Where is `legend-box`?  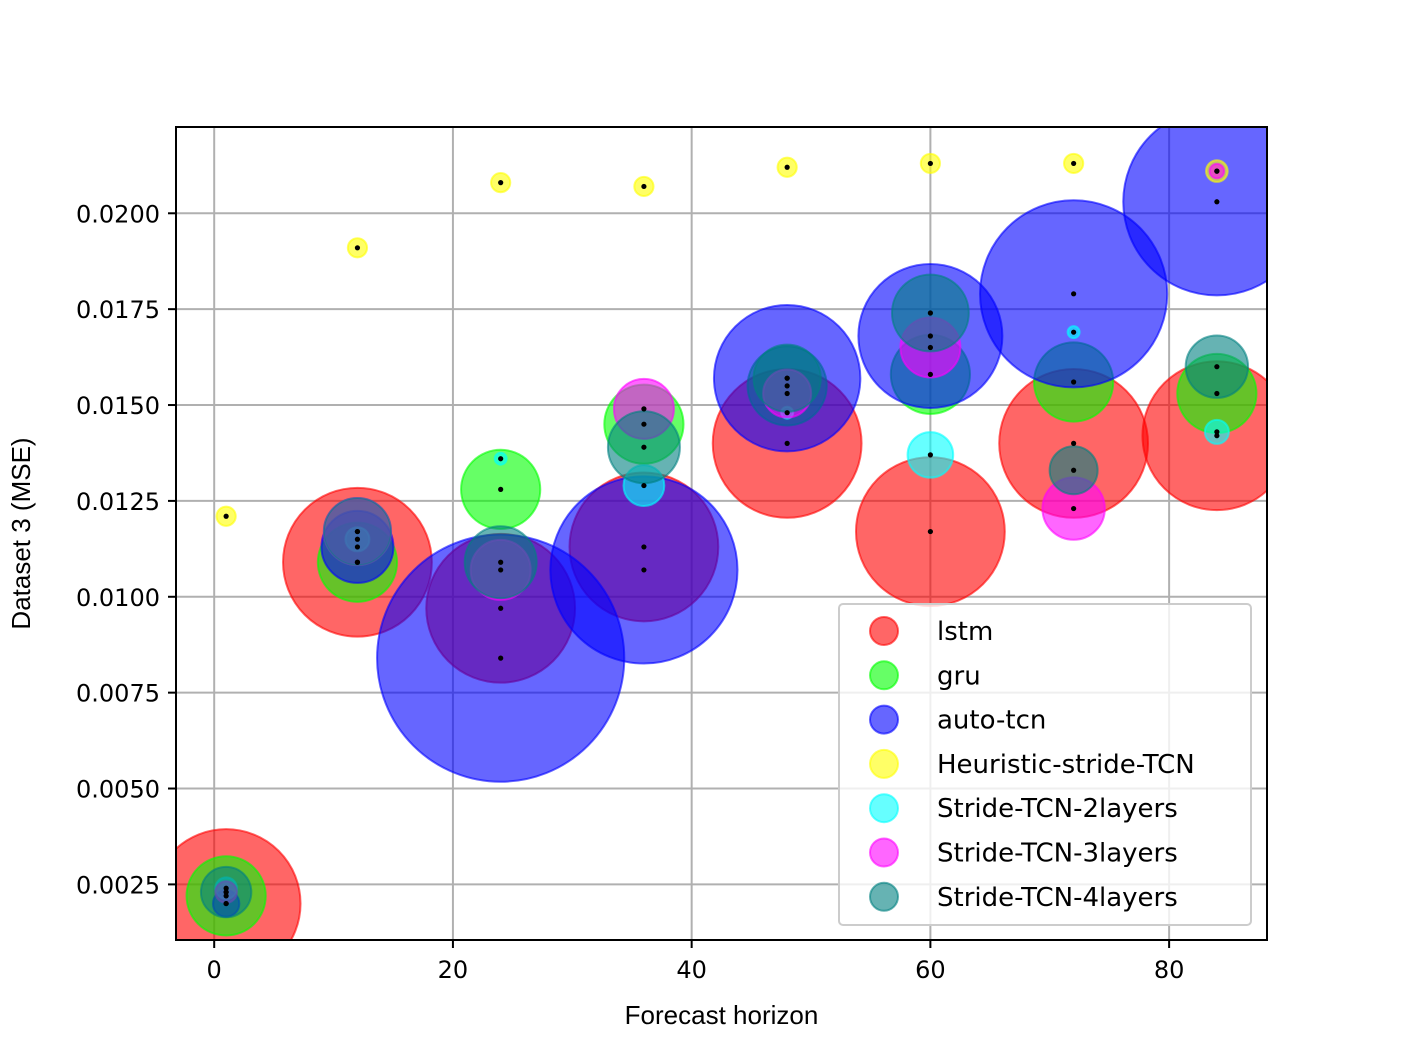
legend-box is located at coordinates (1045, 764).